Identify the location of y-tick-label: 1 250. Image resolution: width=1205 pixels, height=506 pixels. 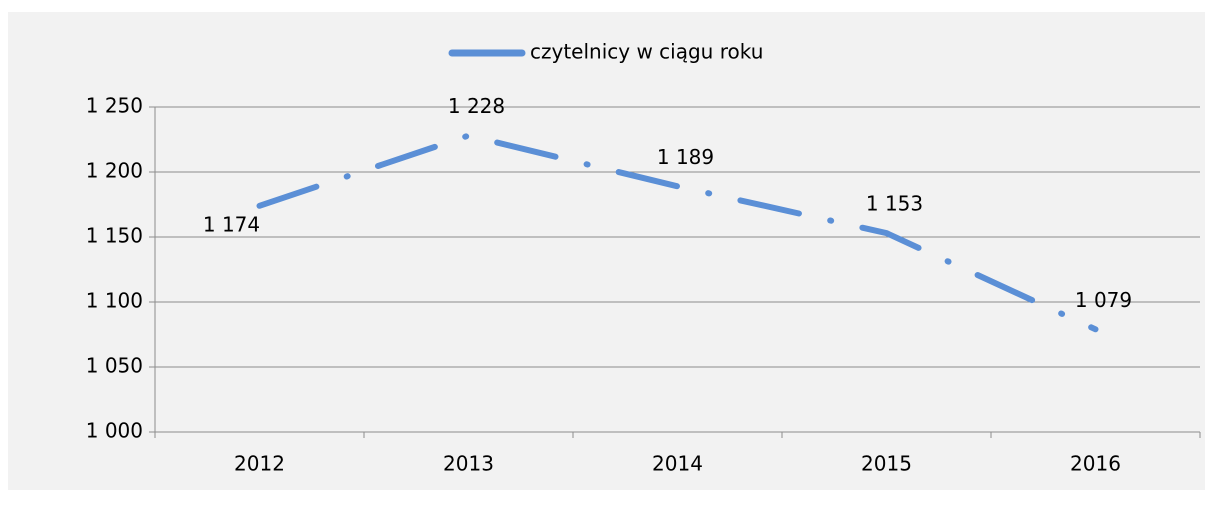
(114, 106).